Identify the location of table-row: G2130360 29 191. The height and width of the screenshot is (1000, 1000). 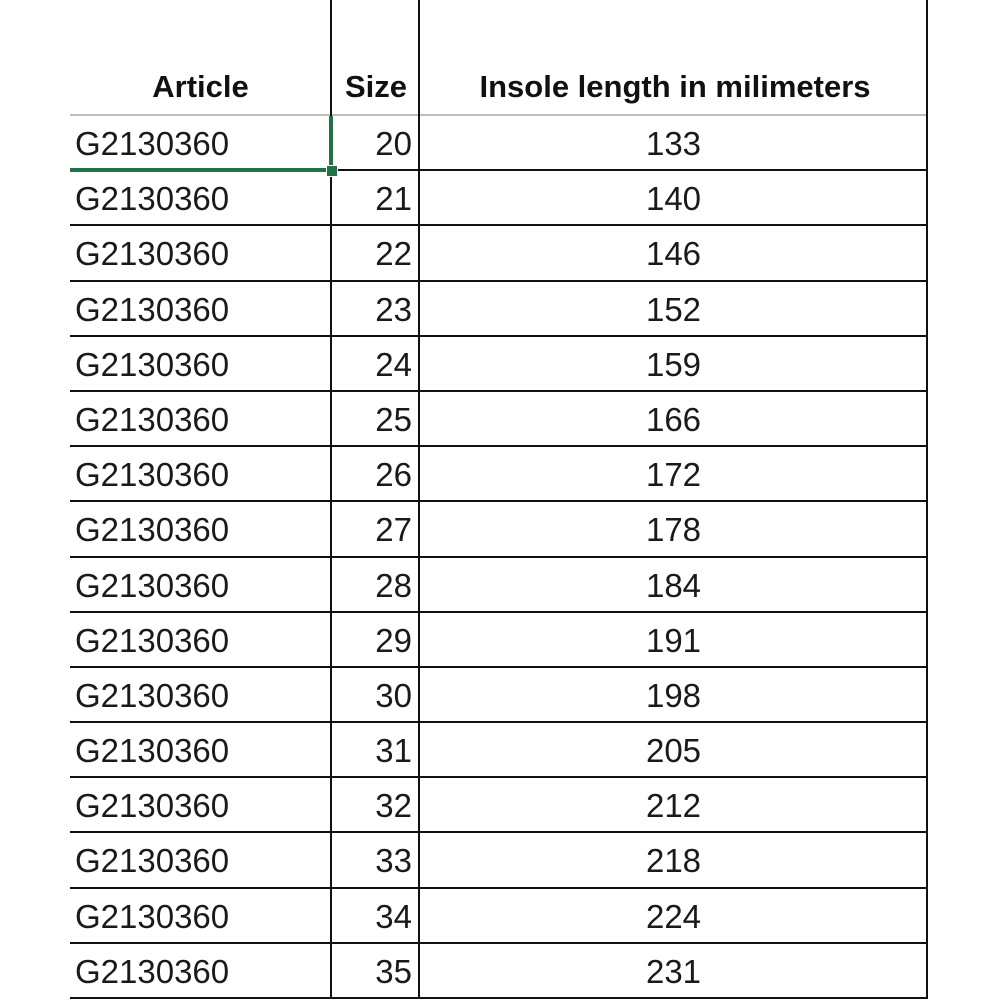
(499, 640).